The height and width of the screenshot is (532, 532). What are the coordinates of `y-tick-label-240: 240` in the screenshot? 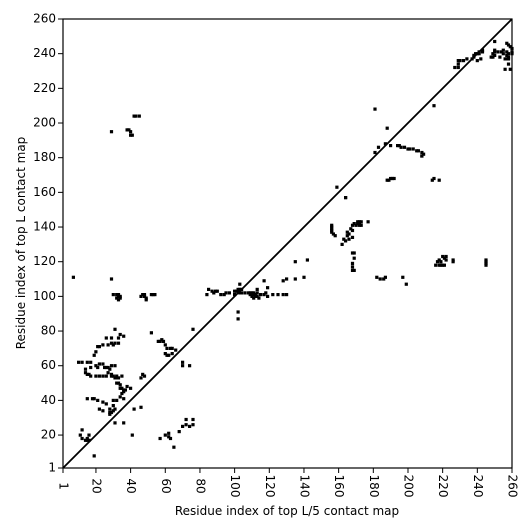 It's located at (44, 53).